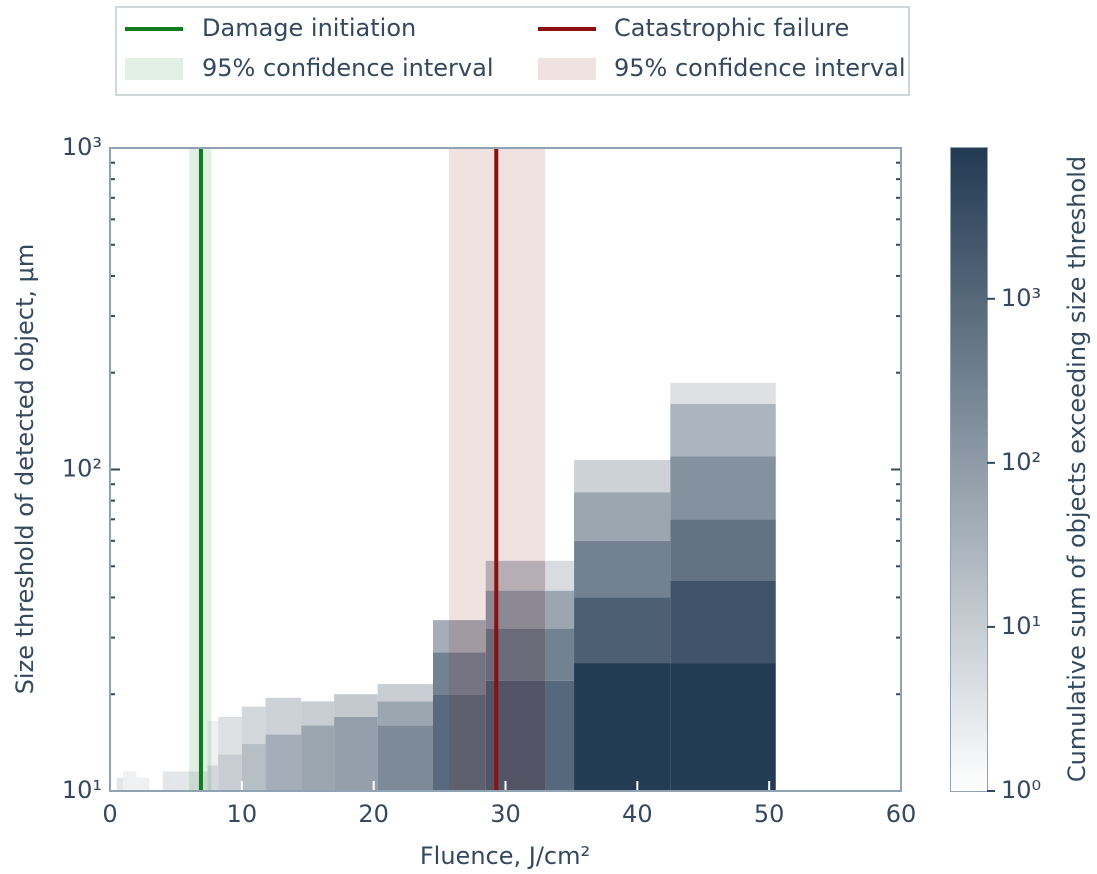  What do you see at coordinates (505, 856) in the screenshot?
I see `x-axis-label: Fluence, J/cm²` at bounding box center [505, 856].